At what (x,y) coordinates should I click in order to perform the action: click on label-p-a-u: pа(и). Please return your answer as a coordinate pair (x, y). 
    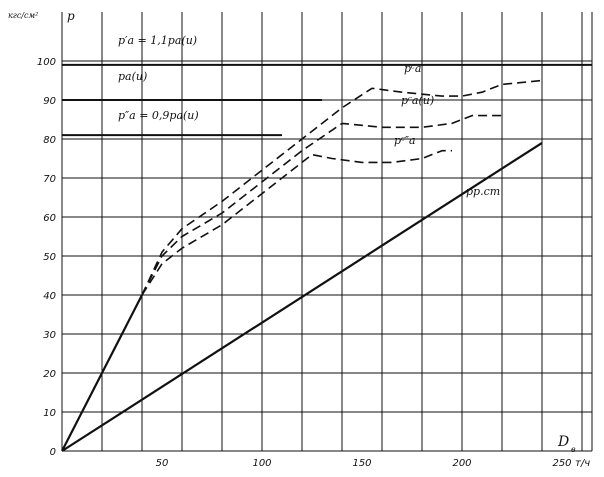
    Looking at the image, I should click on (132, 76).